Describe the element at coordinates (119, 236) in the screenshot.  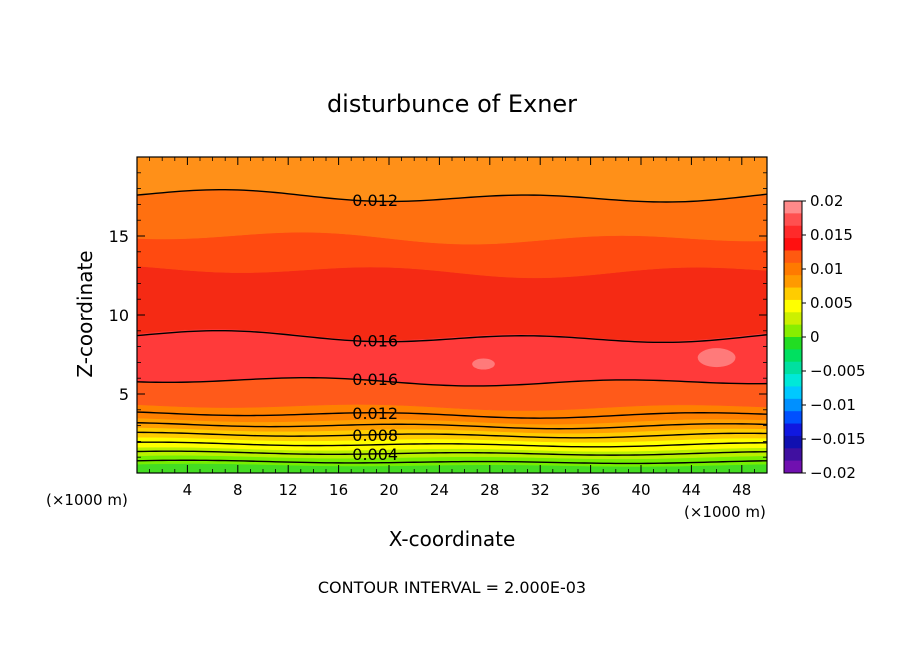
I see `y-tick-label: 15` at that location.